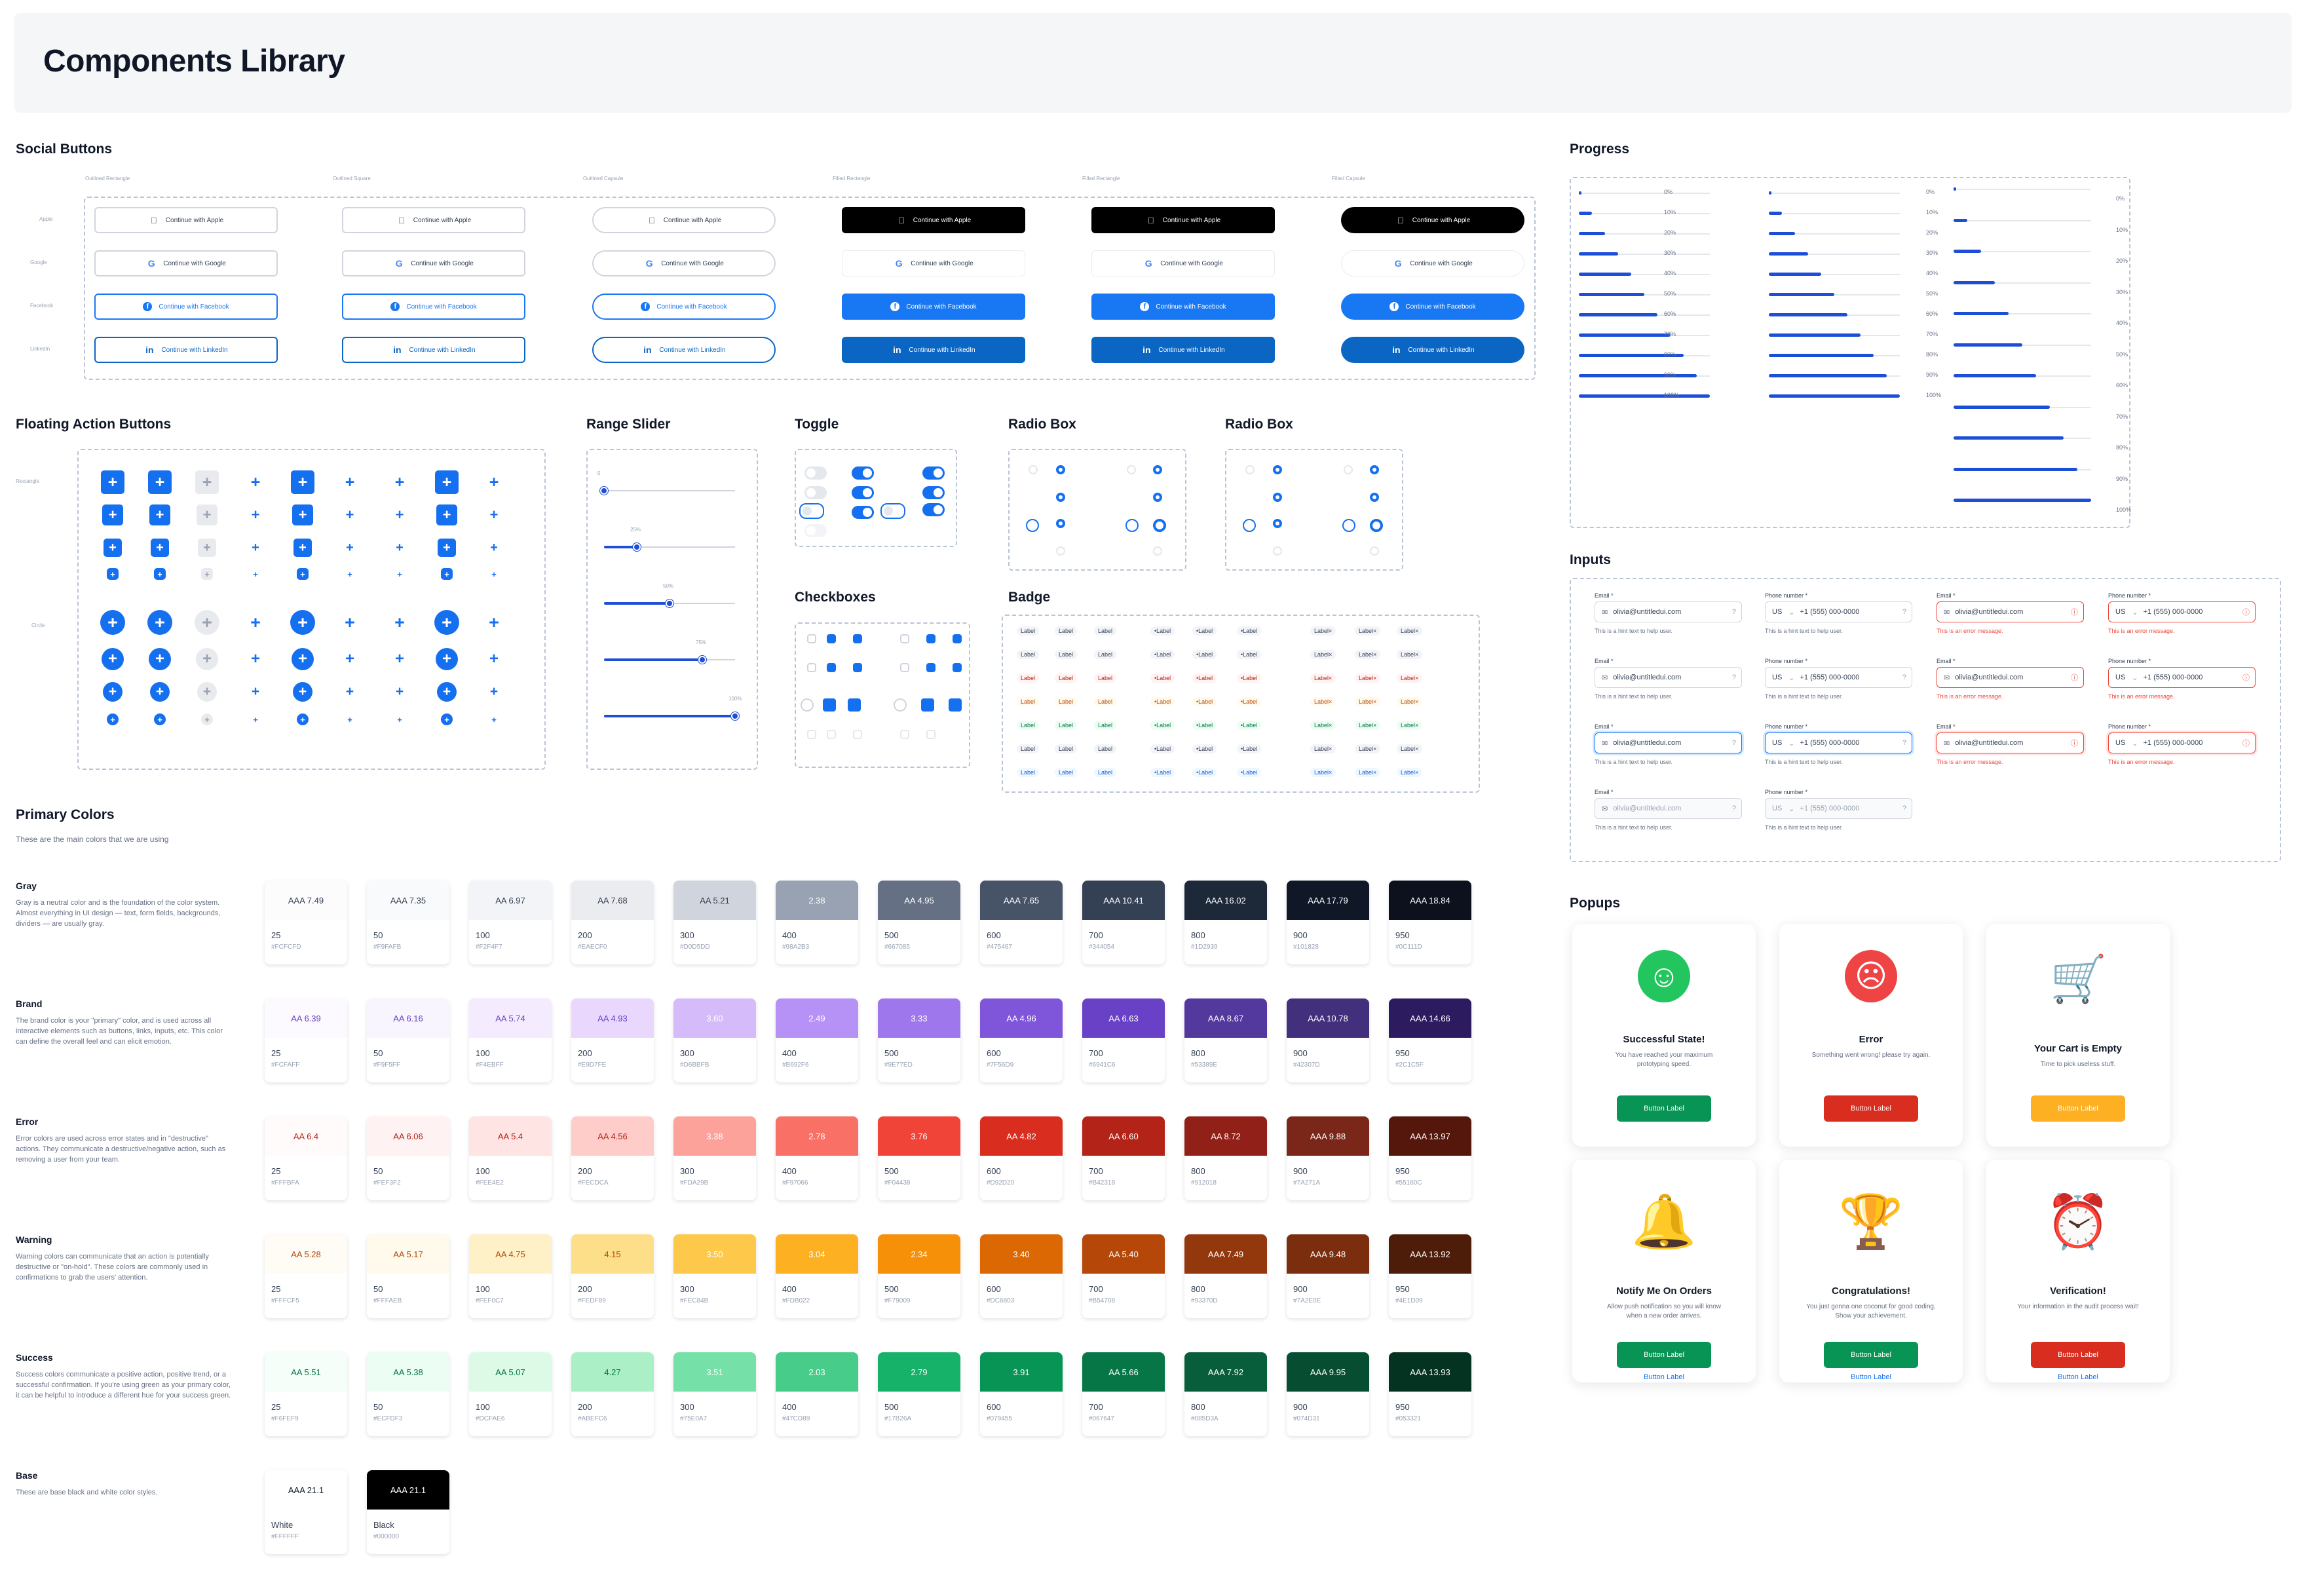  Describe the element at coordinates (2011, 677) in the screenshot. I see `email-input: ✉ olivia@untitledui.com ⓘ` at that location.